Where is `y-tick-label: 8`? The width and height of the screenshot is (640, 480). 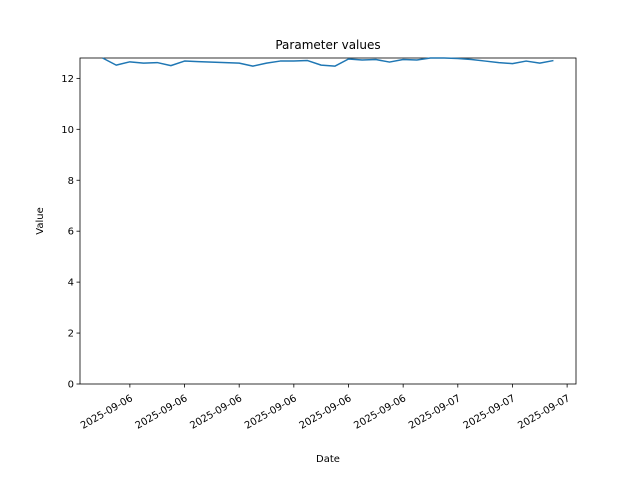 y-tick-label: 8 is located at coordinates (71, 181).